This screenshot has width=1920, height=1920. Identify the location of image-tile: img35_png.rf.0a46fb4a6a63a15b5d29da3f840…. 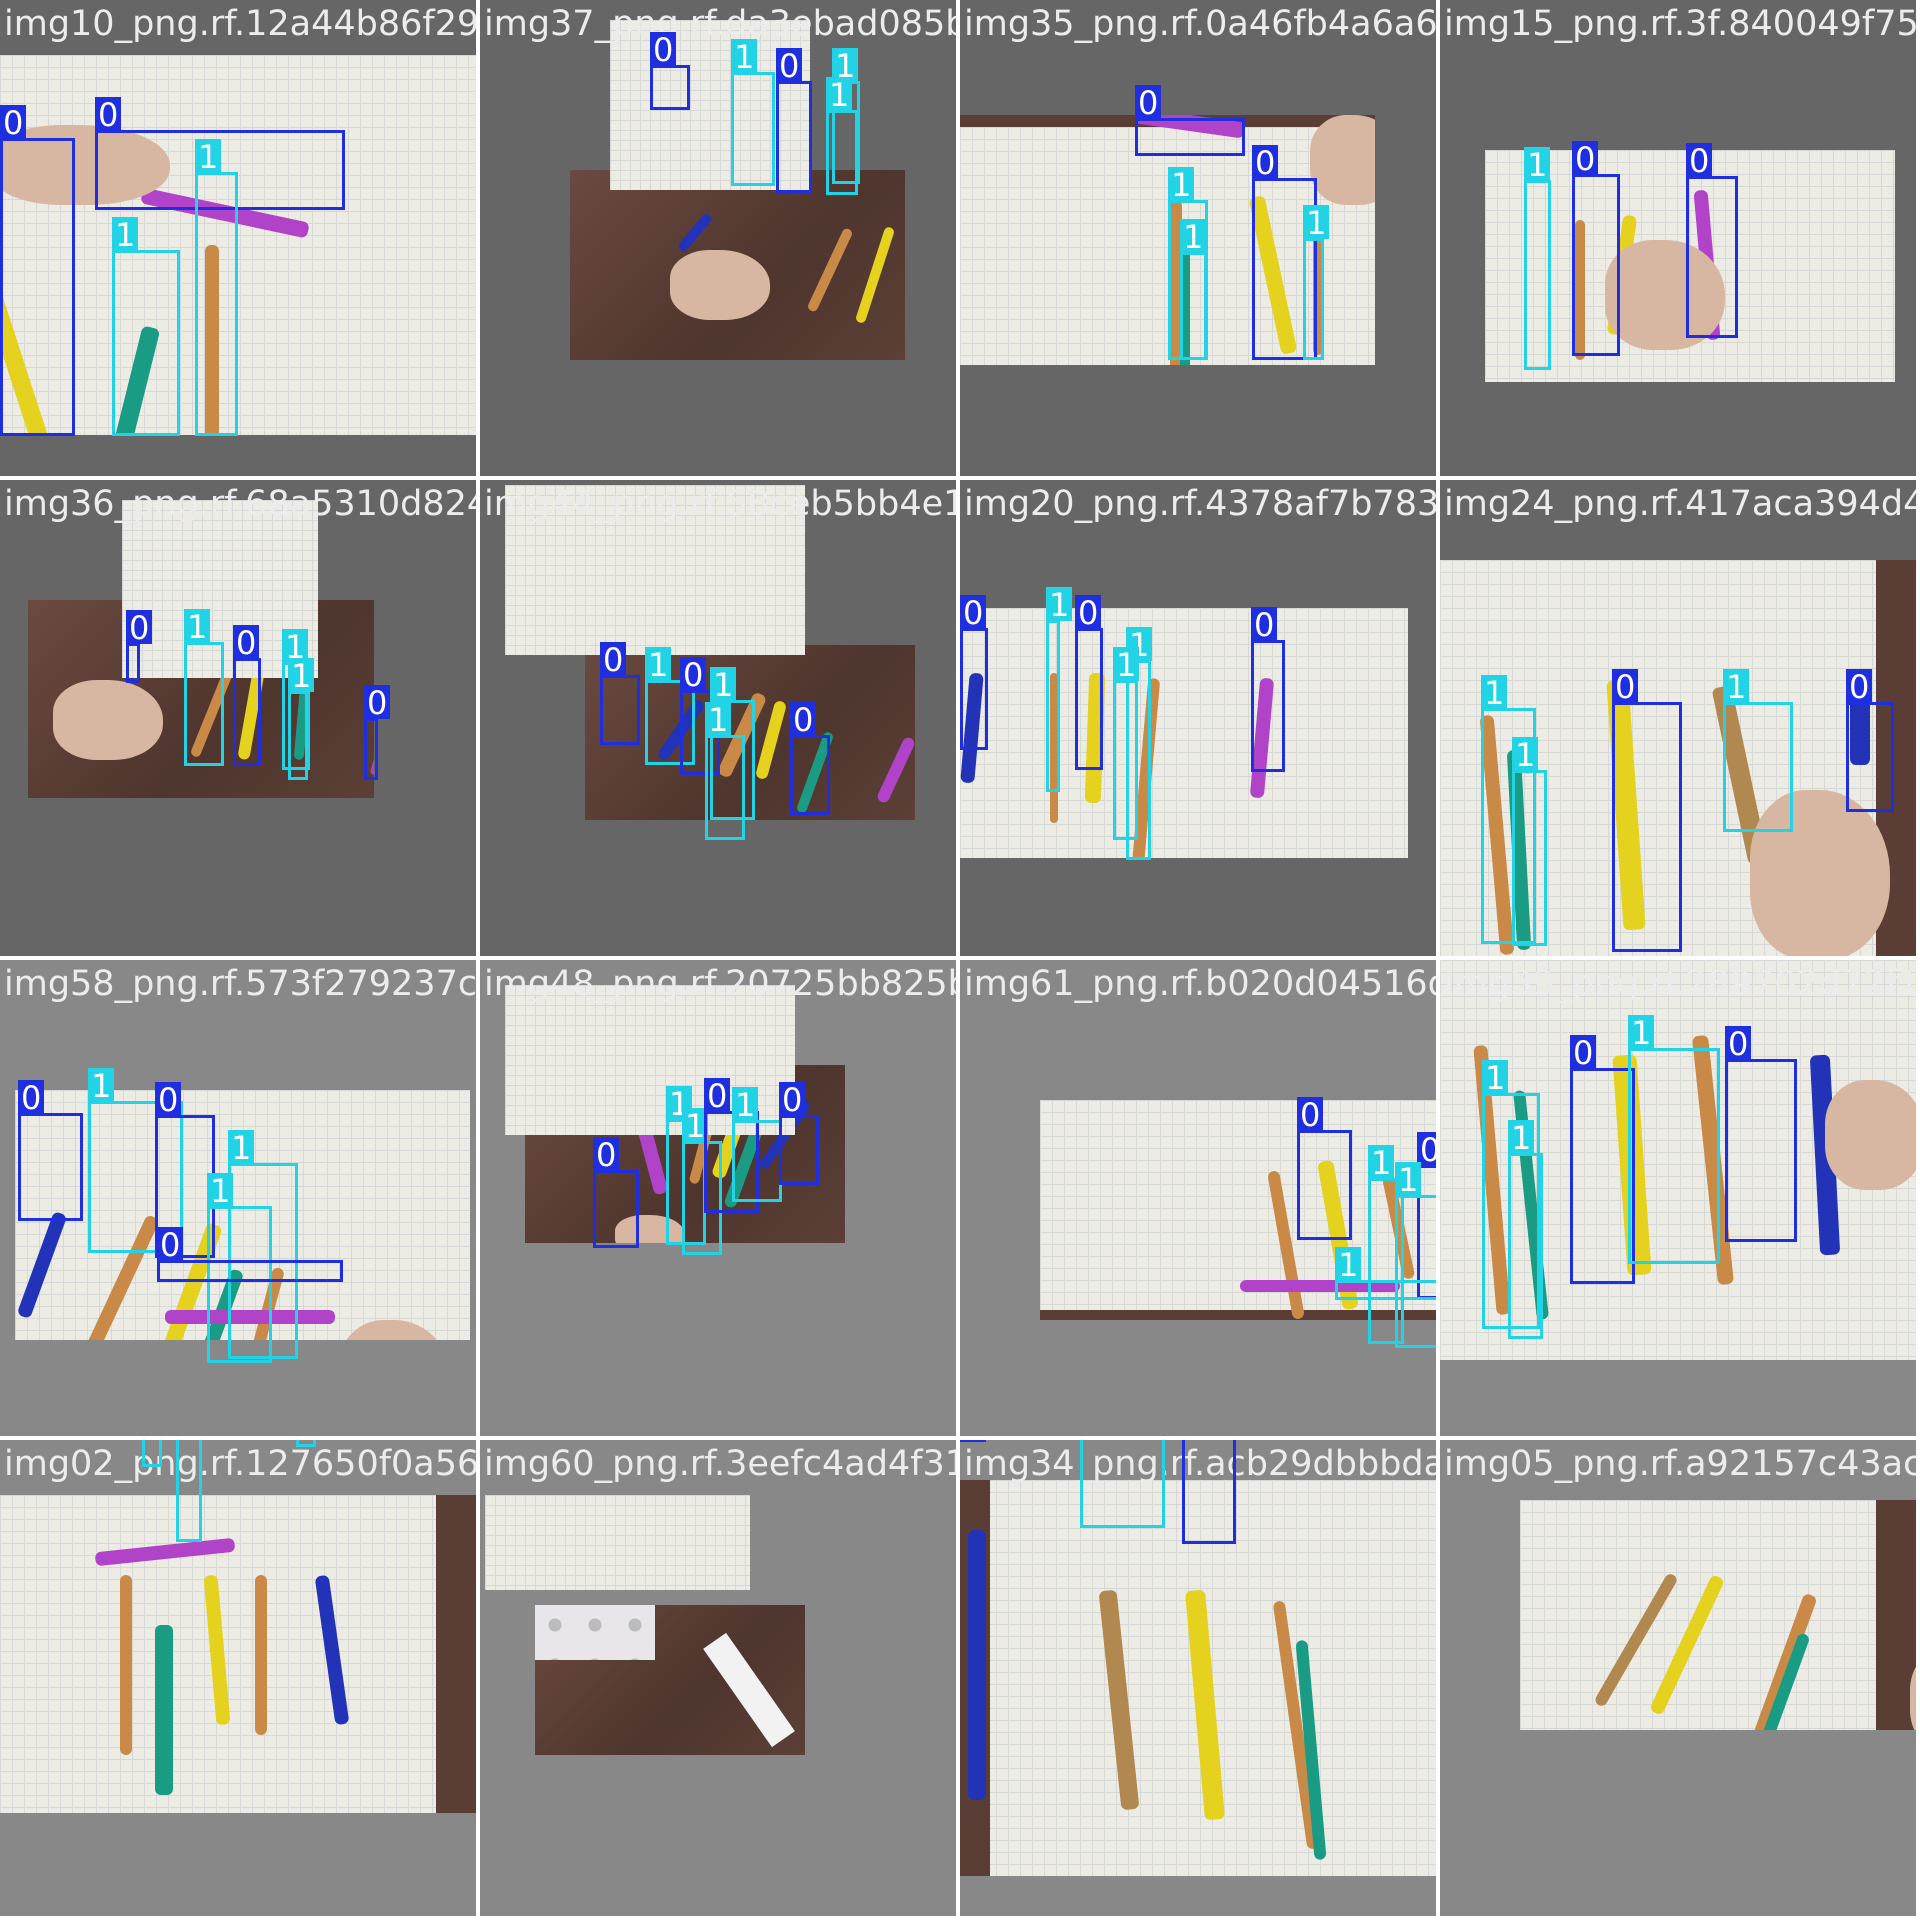
(1198, 238).